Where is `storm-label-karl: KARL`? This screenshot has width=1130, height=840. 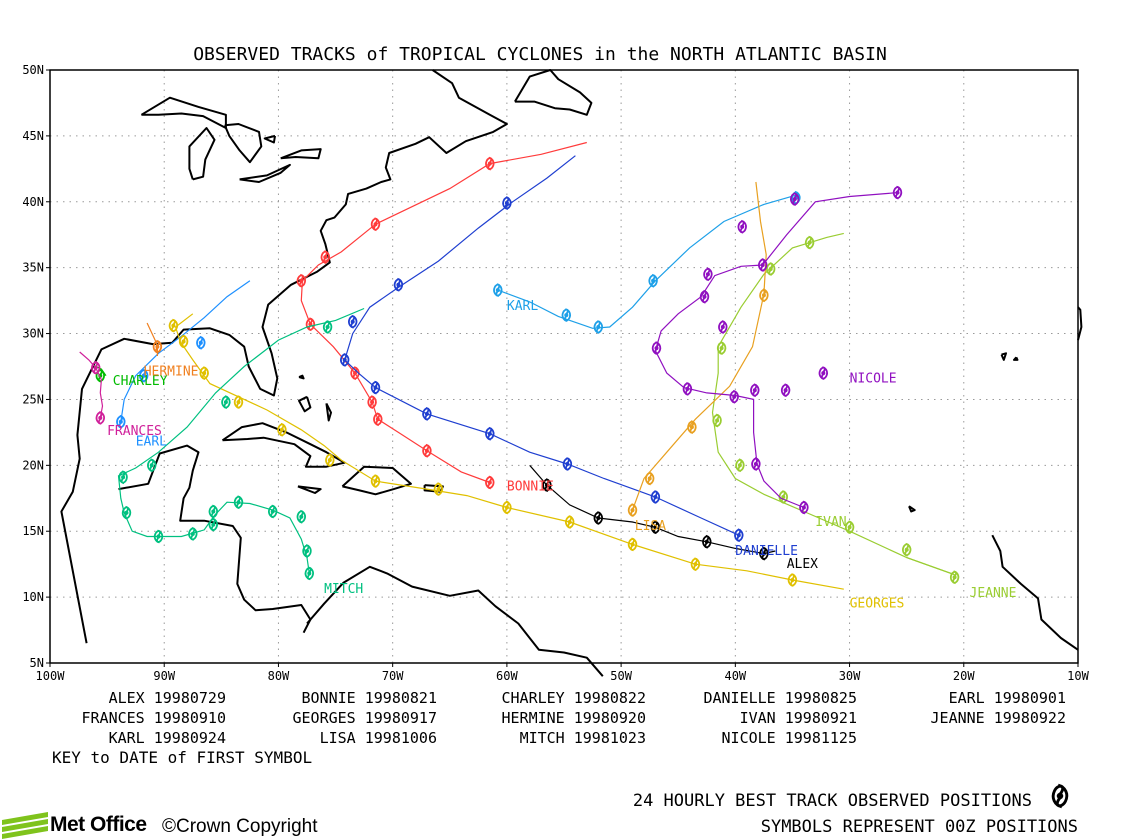
storm-label-karl: KARL is located at coordinates (522, 306).